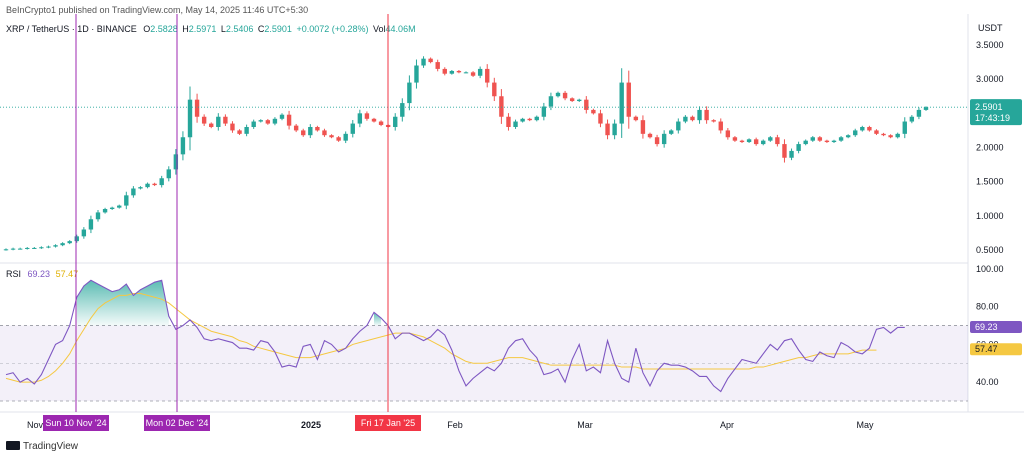  Describe the element at coordinates (147, 29) in the screenshot. I see `legend-open-label: O` at that location.